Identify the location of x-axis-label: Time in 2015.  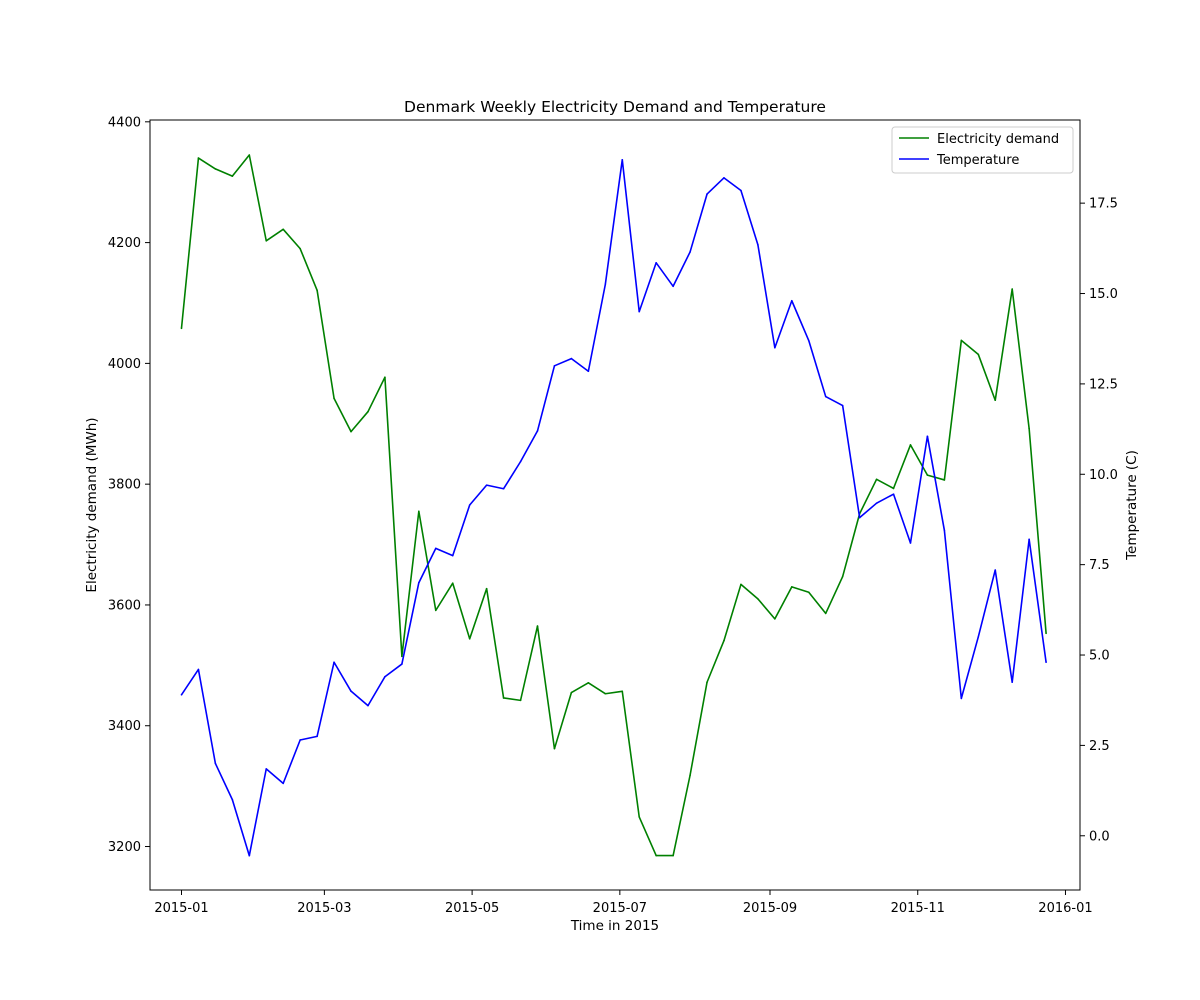
(614, 926).